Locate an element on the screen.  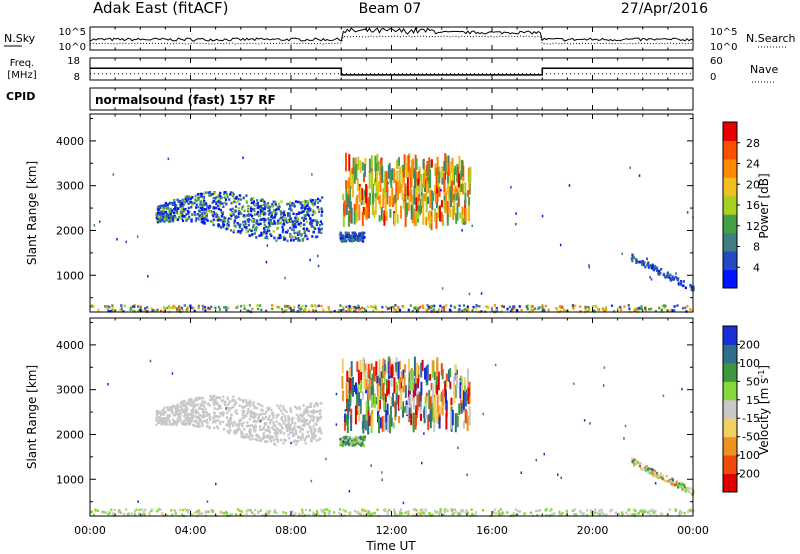
colorbar-tick-label: 8 is located at coordinates (756, 247).